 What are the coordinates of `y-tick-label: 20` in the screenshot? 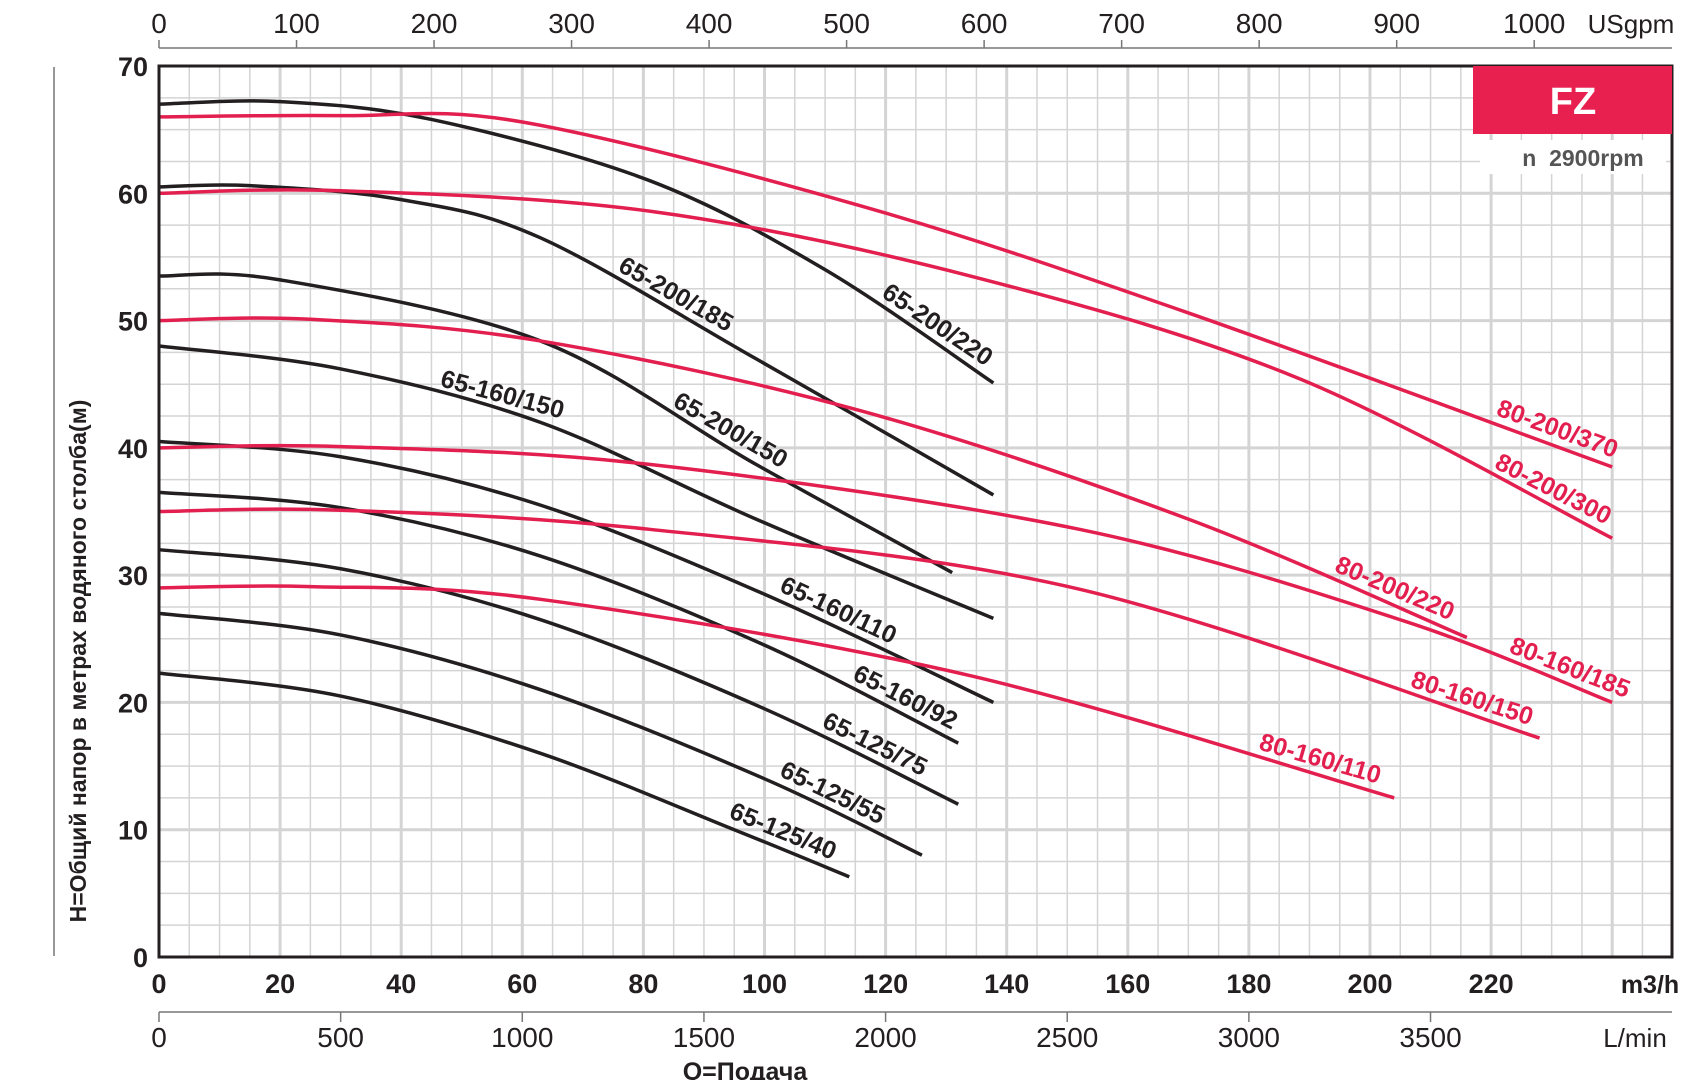 It's located at (133, 703).